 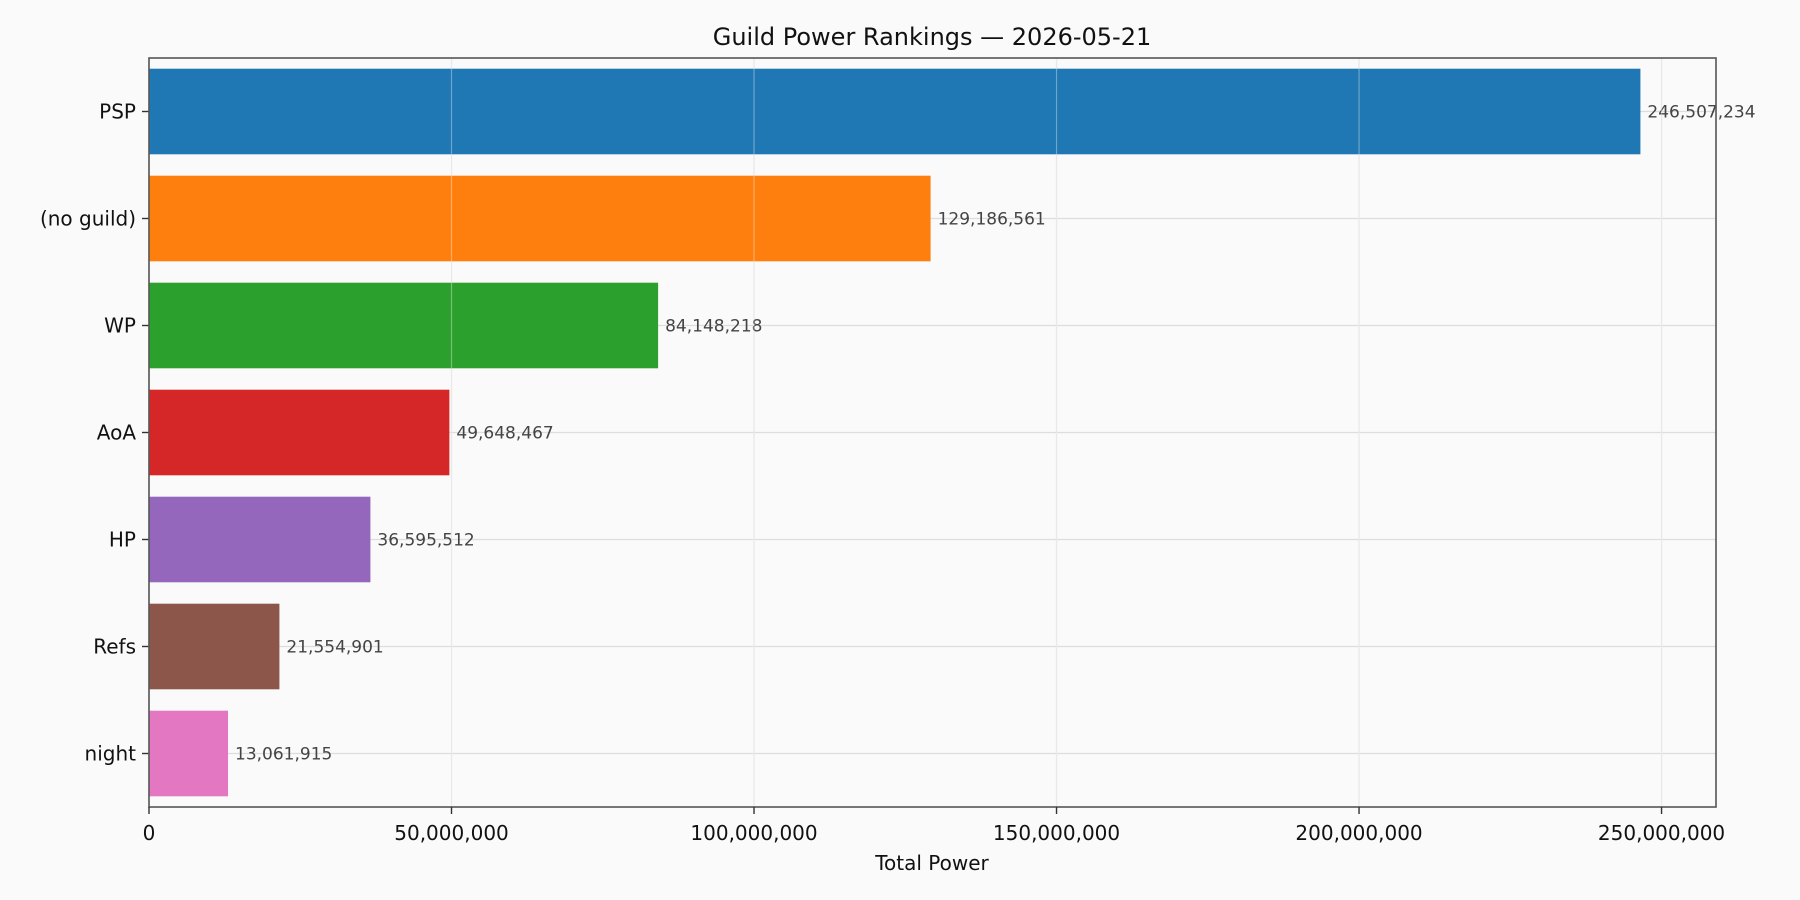 What do you see at coordinates (1661, 833) in the screenshot?
I see `x-tick-label: 250,000,000` at bounding box center [1661, 833].